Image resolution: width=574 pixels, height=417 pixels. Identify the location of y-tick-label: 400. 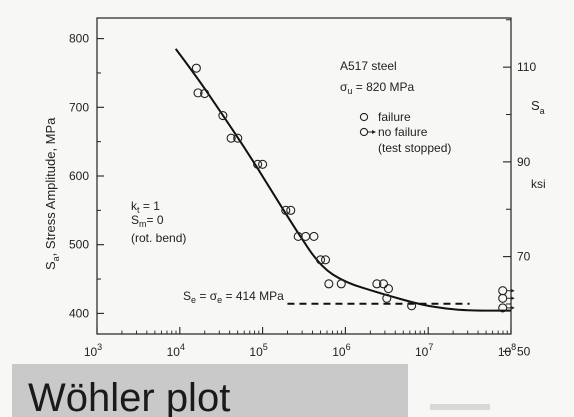
(79, 313).